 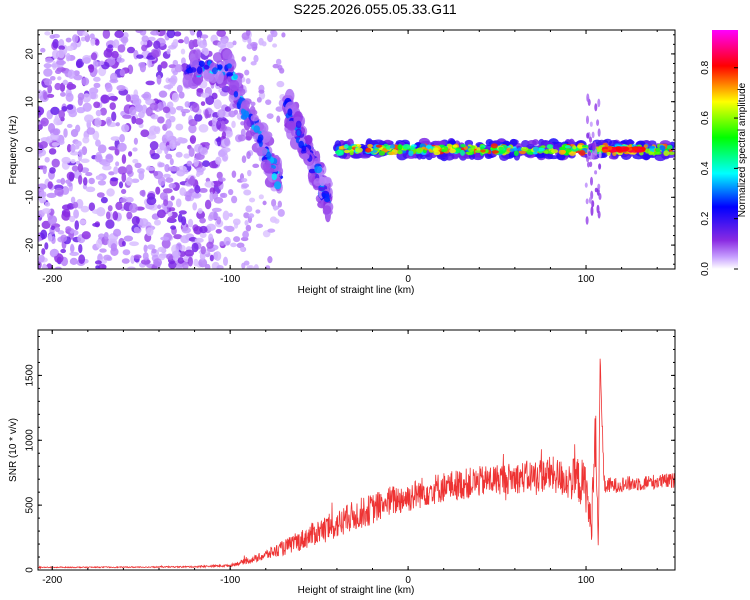 I want to click on spectrogram-y-tick-label: 20, so click(x=30, y=54).